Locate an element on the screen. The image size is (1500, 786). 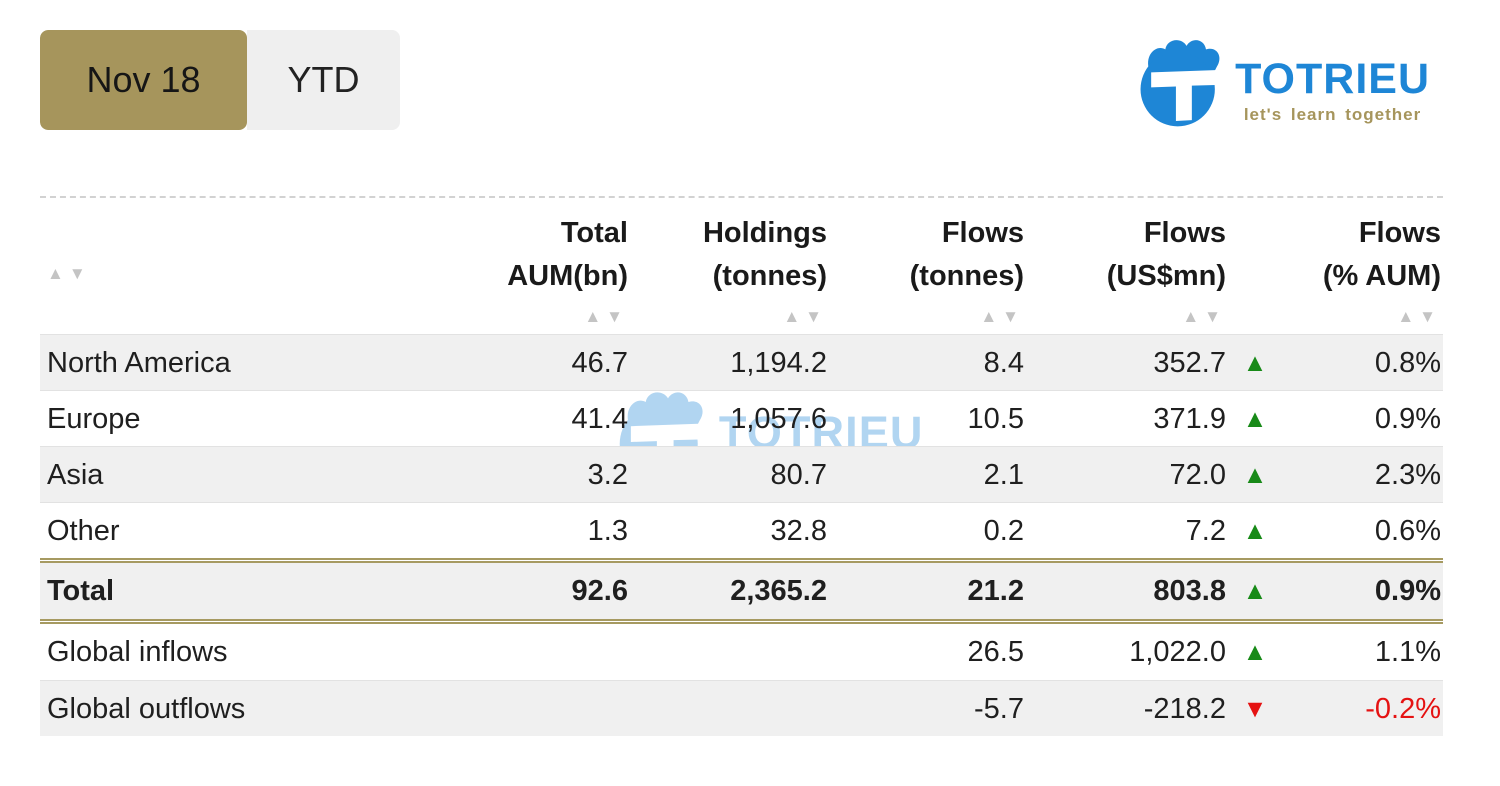
flows-usd-value: 803.8 is located at coordinates (1189, 590).